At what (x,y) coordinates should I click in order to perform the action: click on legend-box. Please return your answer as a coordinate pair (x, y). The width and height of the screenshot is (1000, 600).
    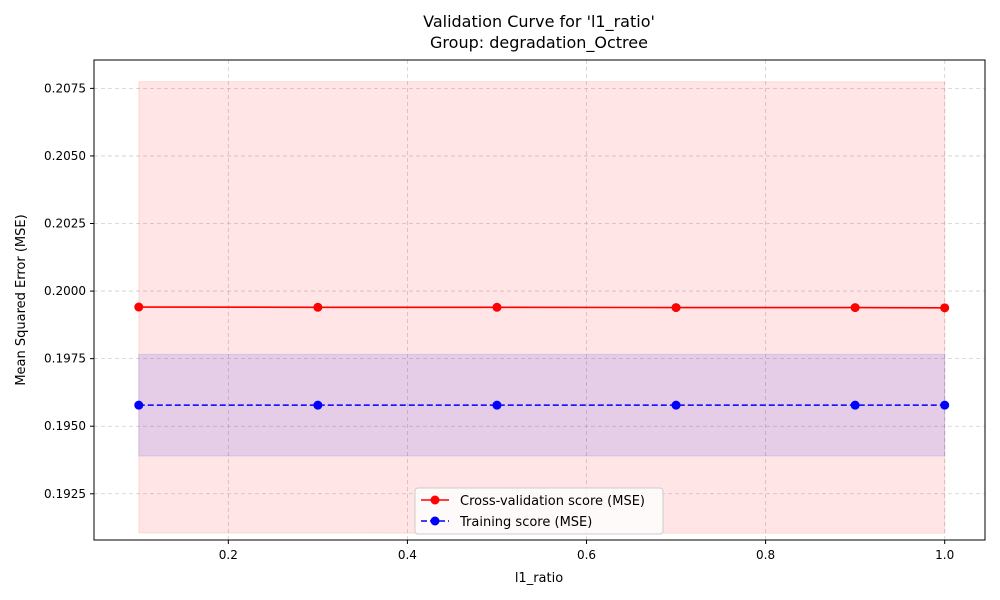
    Looking at the image, I should click on (539, 511).